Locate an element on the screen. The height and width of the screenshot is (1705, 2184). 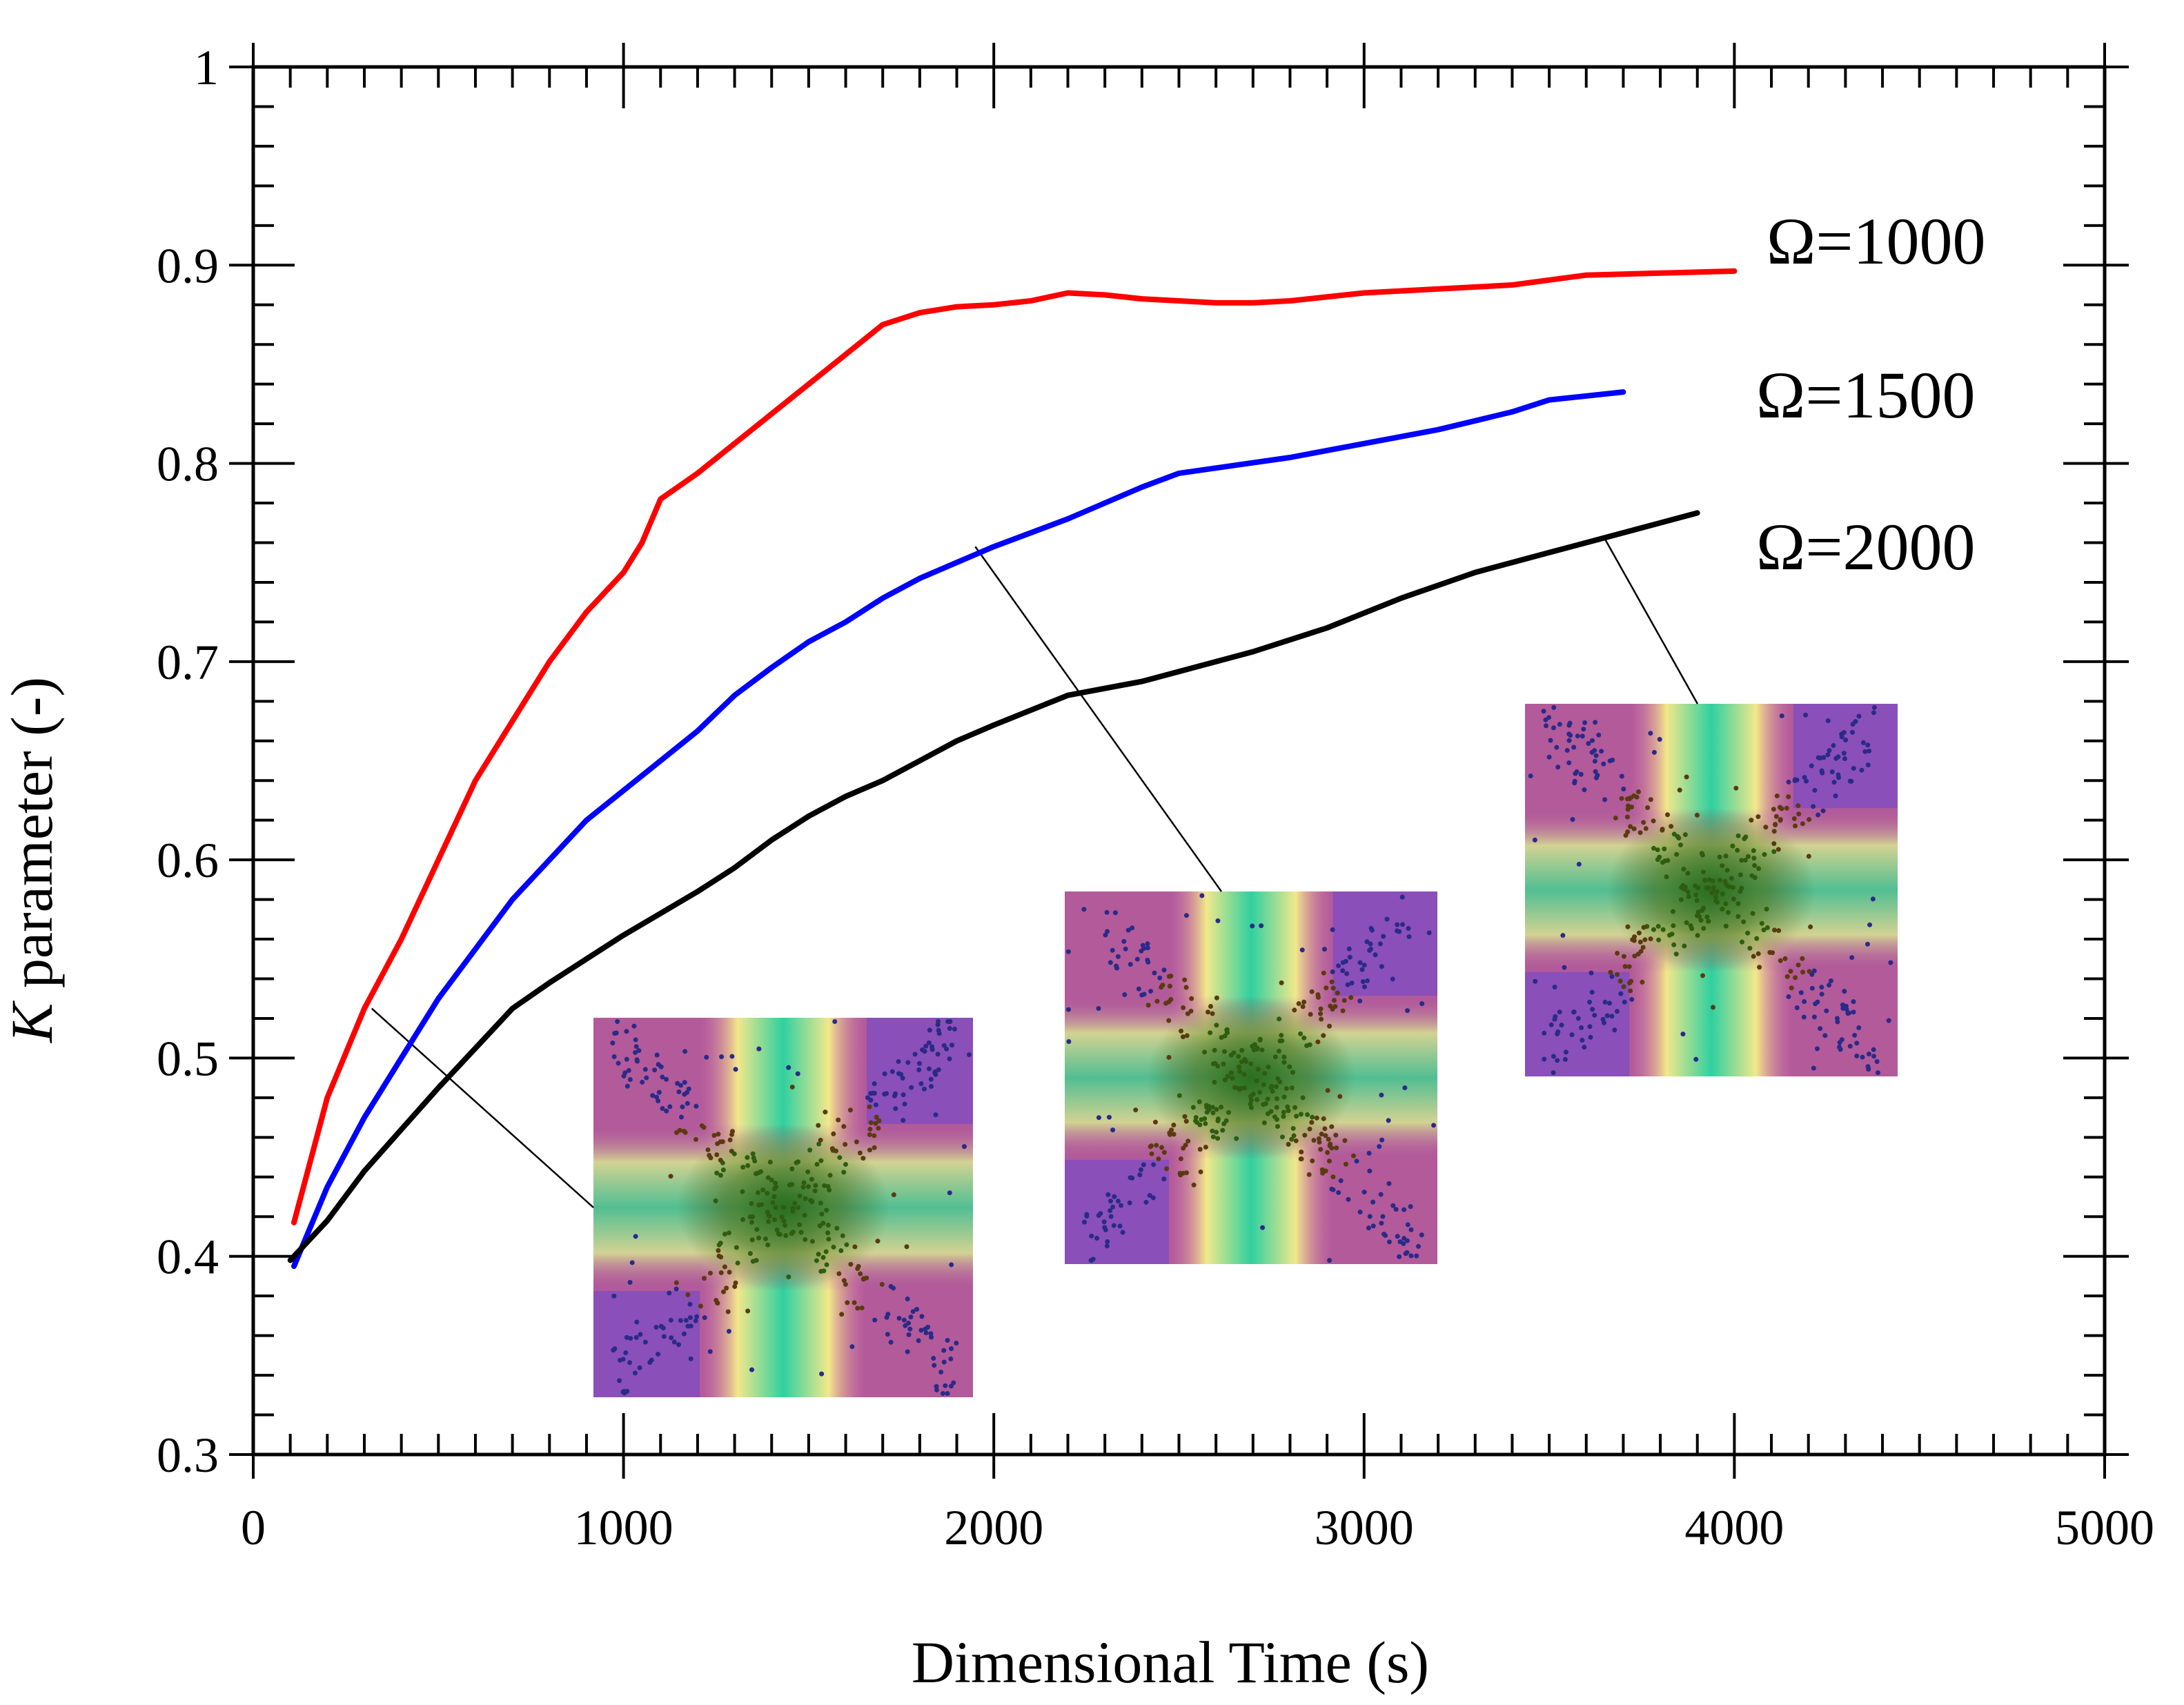
x-tick-labels: 0 1000 2000 3000 4000 5000 is located at coordinates (1197, 1527).